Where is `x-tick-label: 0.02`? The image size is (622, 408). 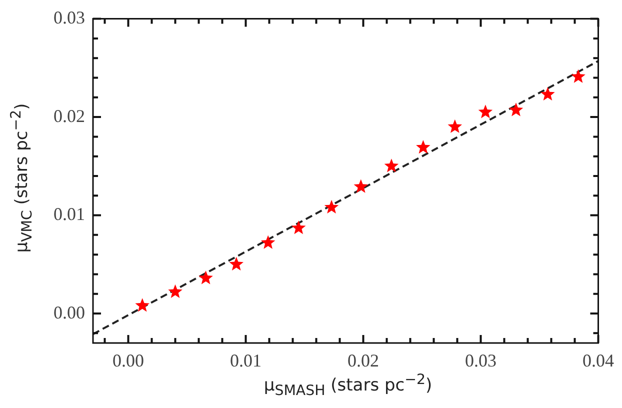 x-tick-label: 0.02 is located at coordinates (363, 360).